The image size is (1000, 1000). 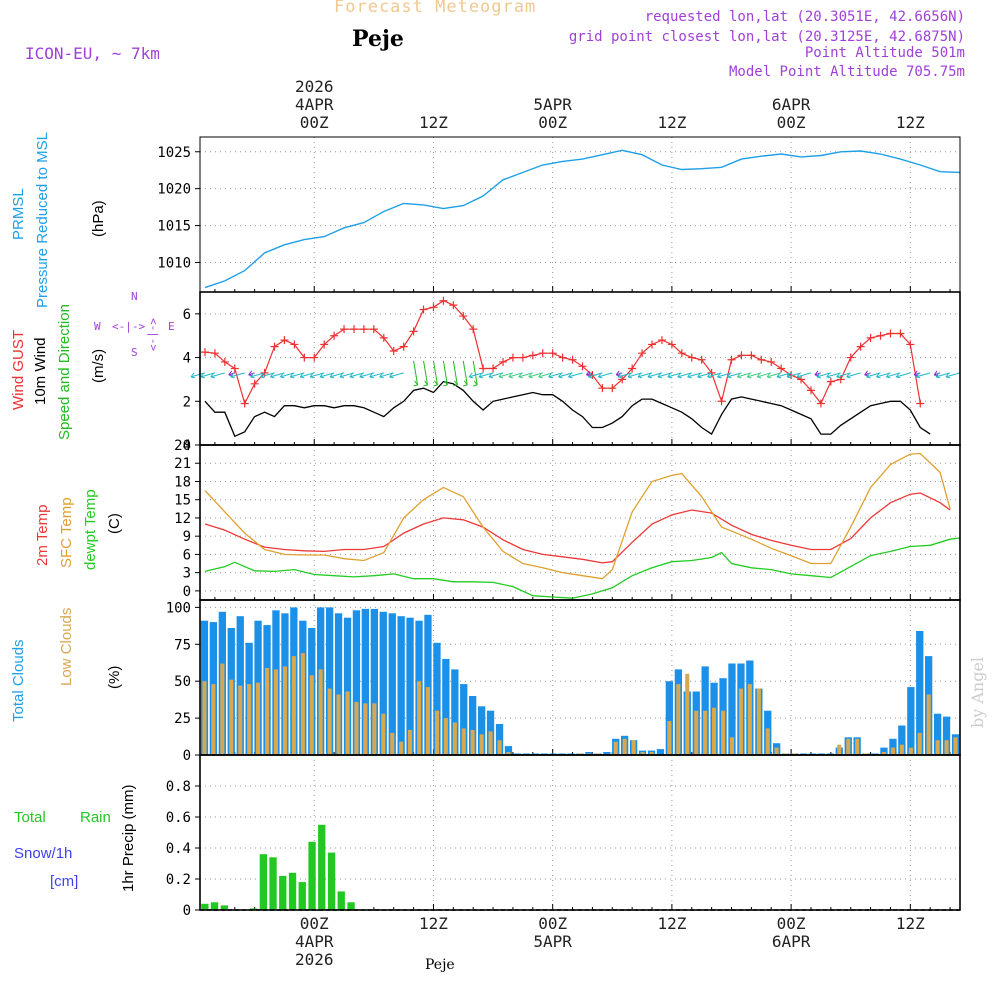 What do you see at coordinates (182, 464) in the screenshot?
I see `y-tick-label: 21` at bounding box center [182, 464].